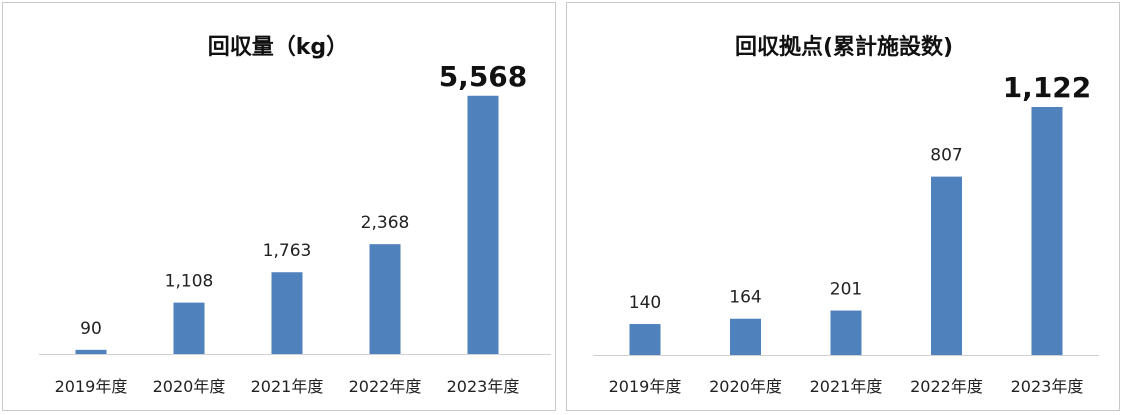 The width and height of the screenshot is (1121, 415). I want to click on data-label-2: 1,763, so click(287, 251).